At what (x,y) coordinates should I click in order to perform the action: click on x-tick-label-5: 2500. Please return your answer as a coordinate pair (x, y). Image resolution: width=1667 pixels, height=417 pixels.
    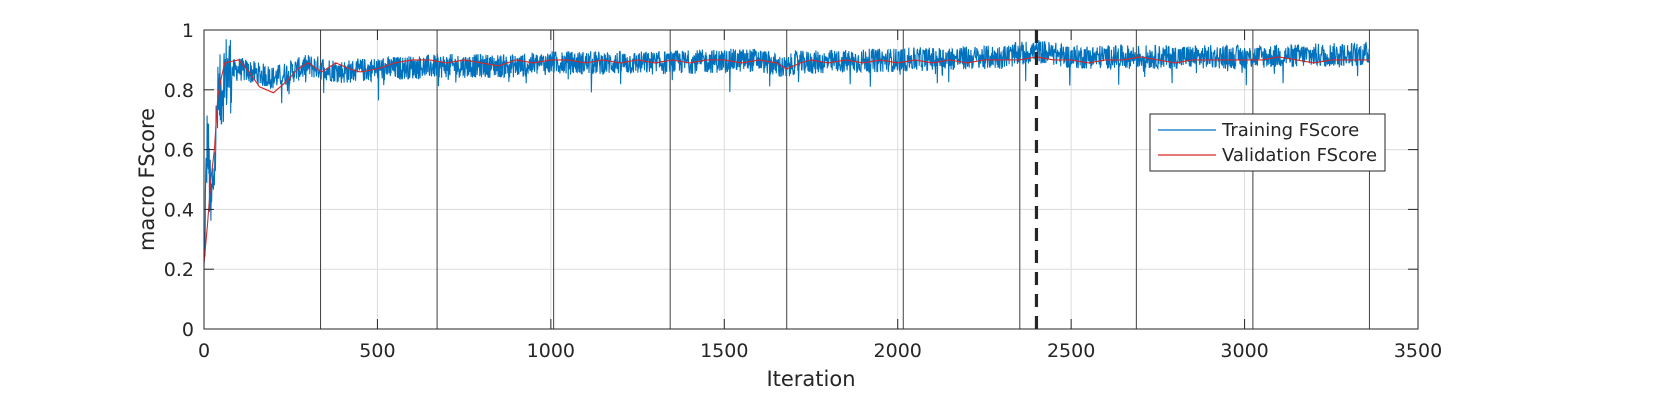
    Looking at the image, I should click on (1071, 351).